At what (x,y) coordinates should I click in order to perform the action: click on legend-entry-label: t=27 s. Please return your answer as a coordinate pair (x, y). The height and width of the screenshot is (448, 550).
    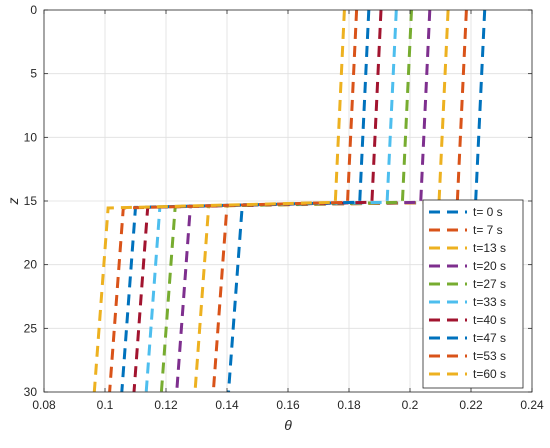
    Looking at the image, I should click on (489, 284).